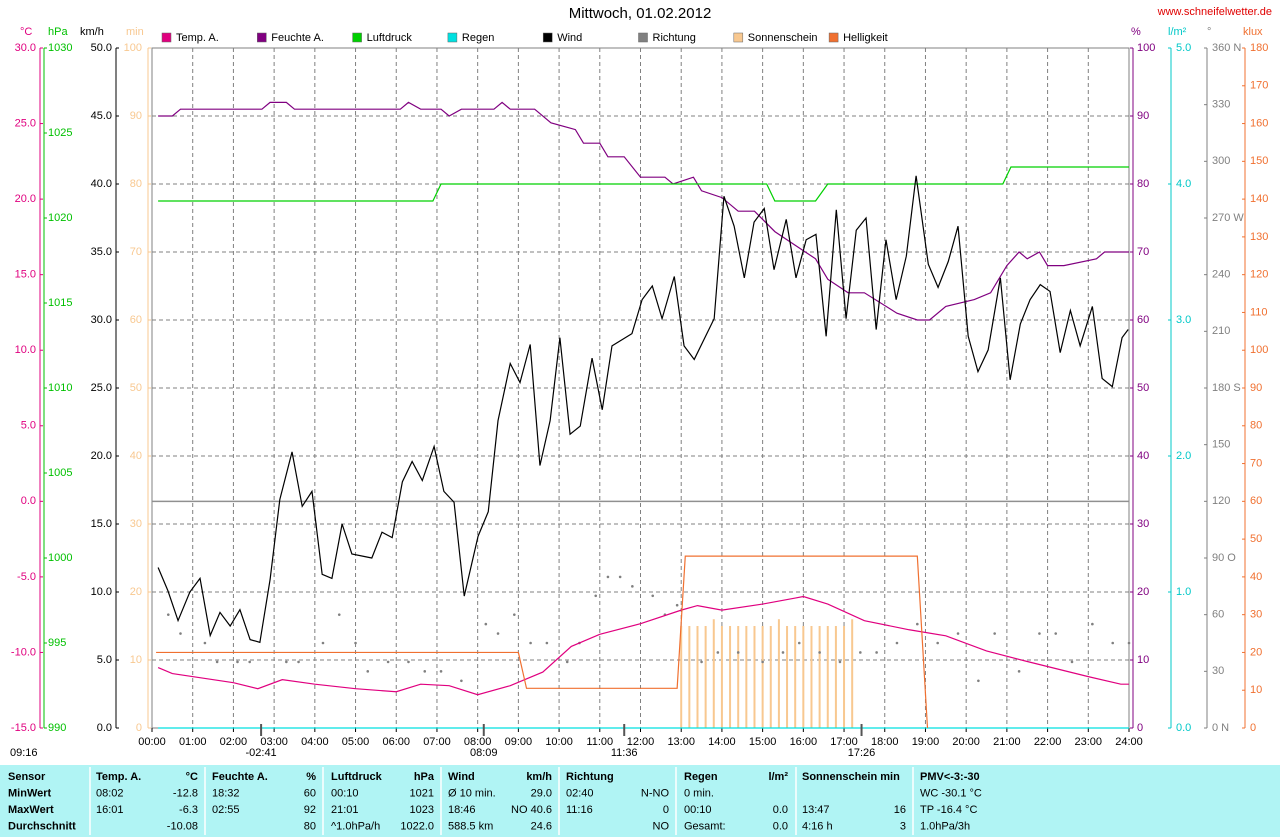  Describe the element at coordinates (310, 826) in the screenshot. I see `table-cell: 80` at that location.